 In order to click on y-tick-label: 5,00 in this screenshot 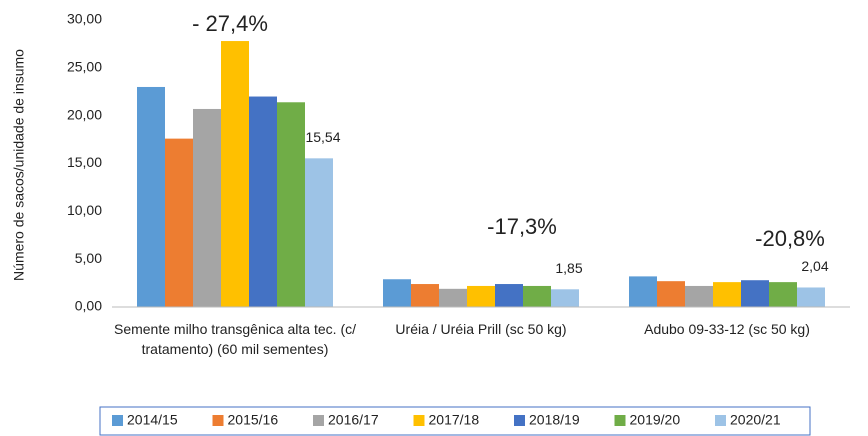, I will do `click(88, 258)`.